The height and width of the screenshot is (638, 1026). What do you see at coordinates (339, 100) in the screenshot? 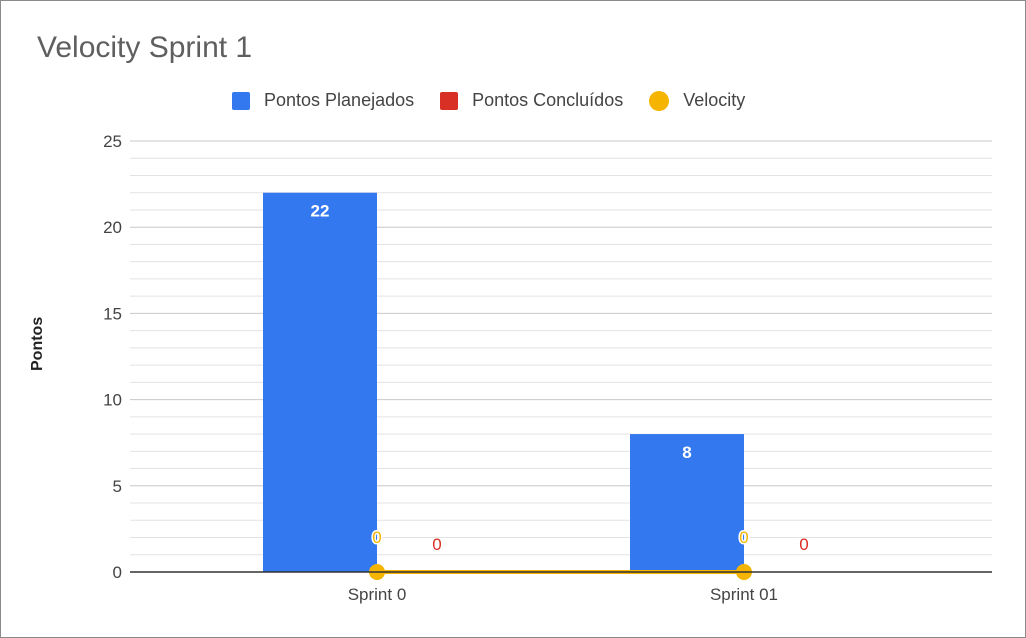
I see `legend-label-planned: Pontos Planejados` at bounding box center [339, 100].